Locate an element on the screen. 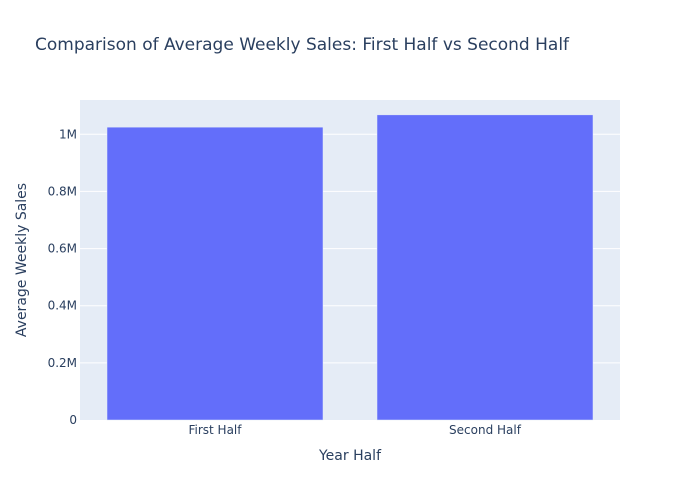  y-axis-ticks: 0 0.2M 0.4M 0.6M 0.8M 1M is located at coordinates (62, 277).